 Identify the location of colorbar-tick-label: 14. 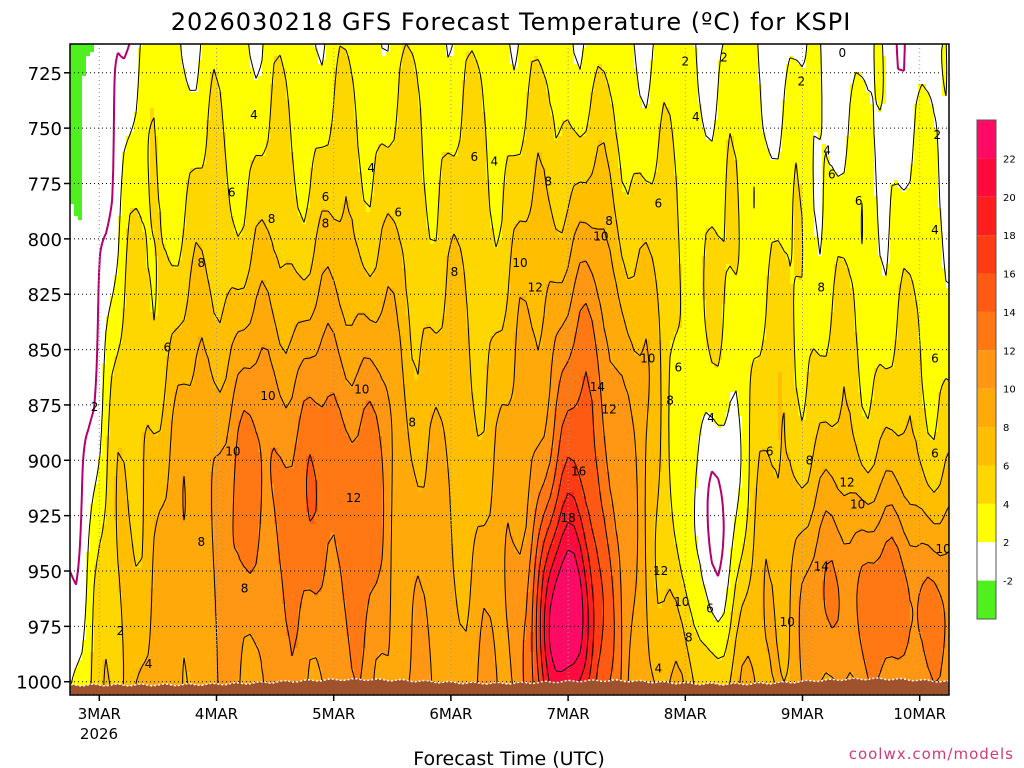
(1009, 313).